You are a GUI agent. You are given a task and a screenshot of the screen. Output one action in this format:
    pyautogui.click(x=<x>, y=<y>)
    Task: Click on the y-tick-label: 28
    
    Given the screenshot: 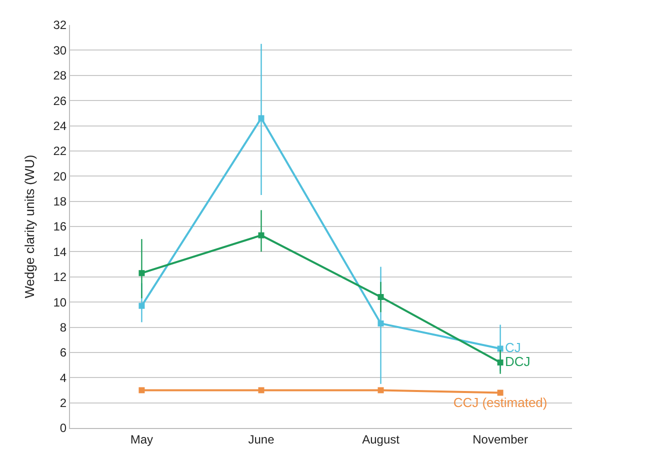 What is the action you would take?
    pyautogui.click(x=60, y=75)
    